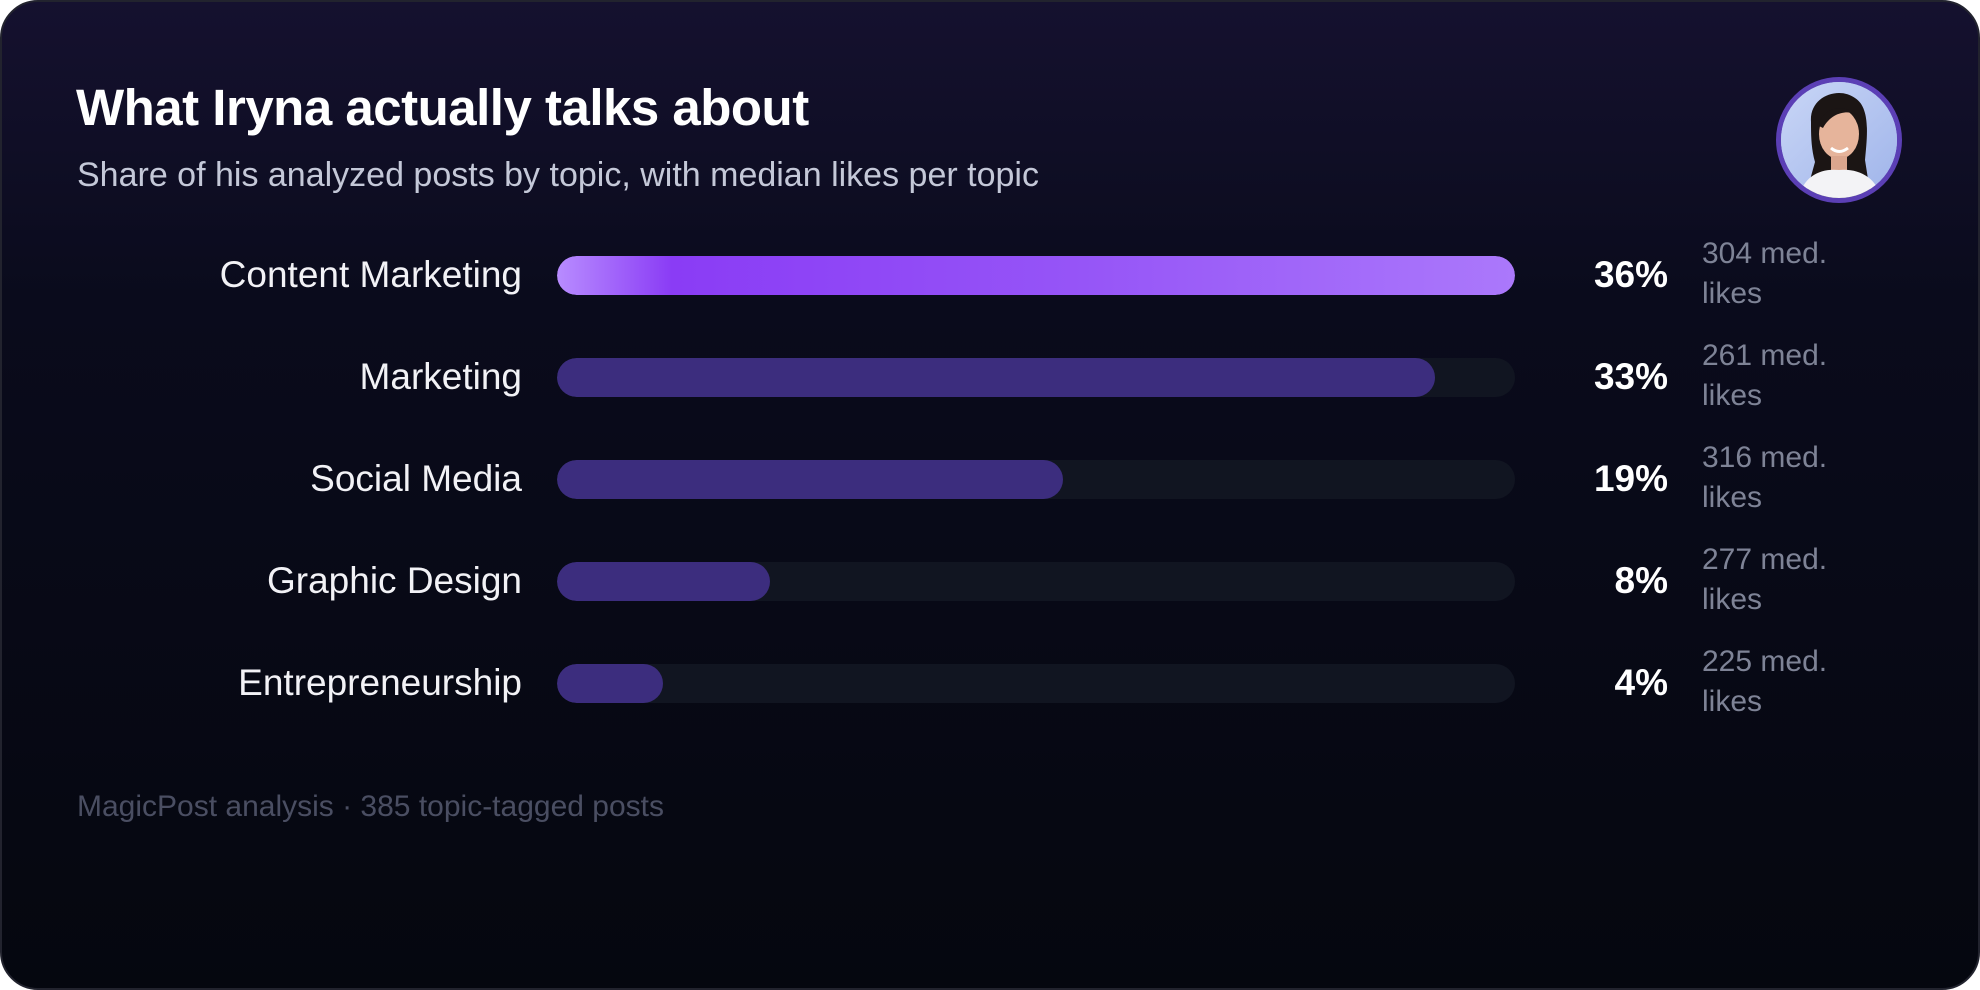 The image size is (1980, 990). What do you see at coordinates (1765, 681) in the screenshot?
I see `median-likes-label: 225 med. likes` at bounding box center [1765, 681].